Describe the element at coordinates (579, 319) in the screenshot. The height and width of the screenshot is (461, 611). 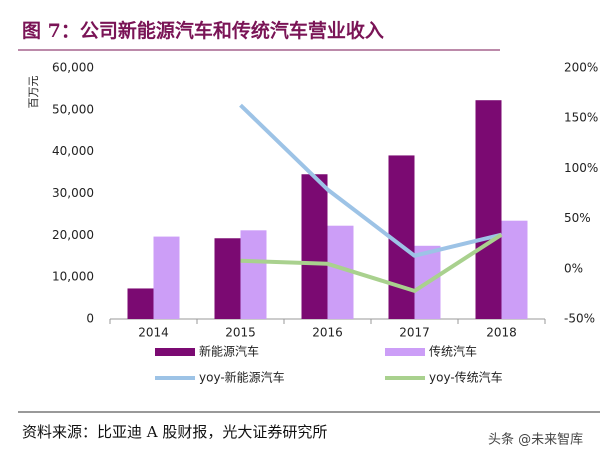
I see `y2-tick-label: -50%` at that location.